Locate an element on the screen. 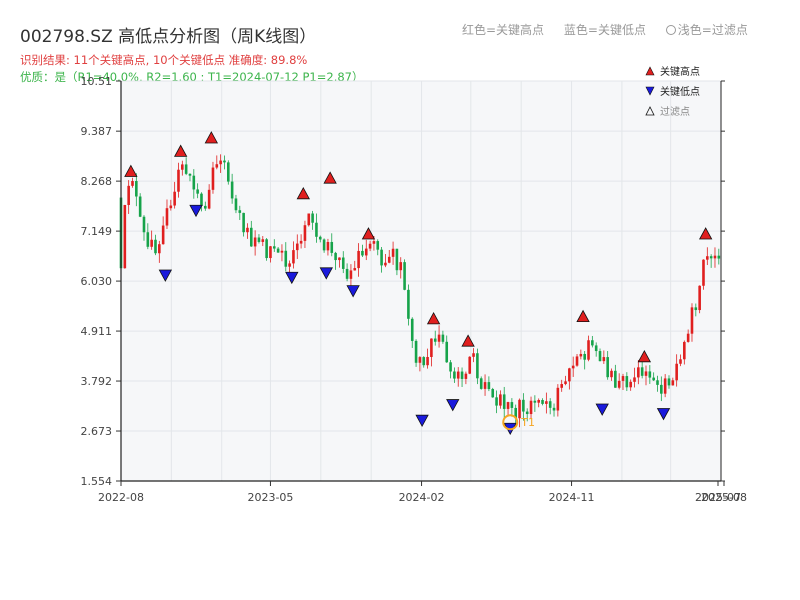 This screenshot has width=800, height=600. legend-label: 关键低点 is located at coordinates (680, 91).